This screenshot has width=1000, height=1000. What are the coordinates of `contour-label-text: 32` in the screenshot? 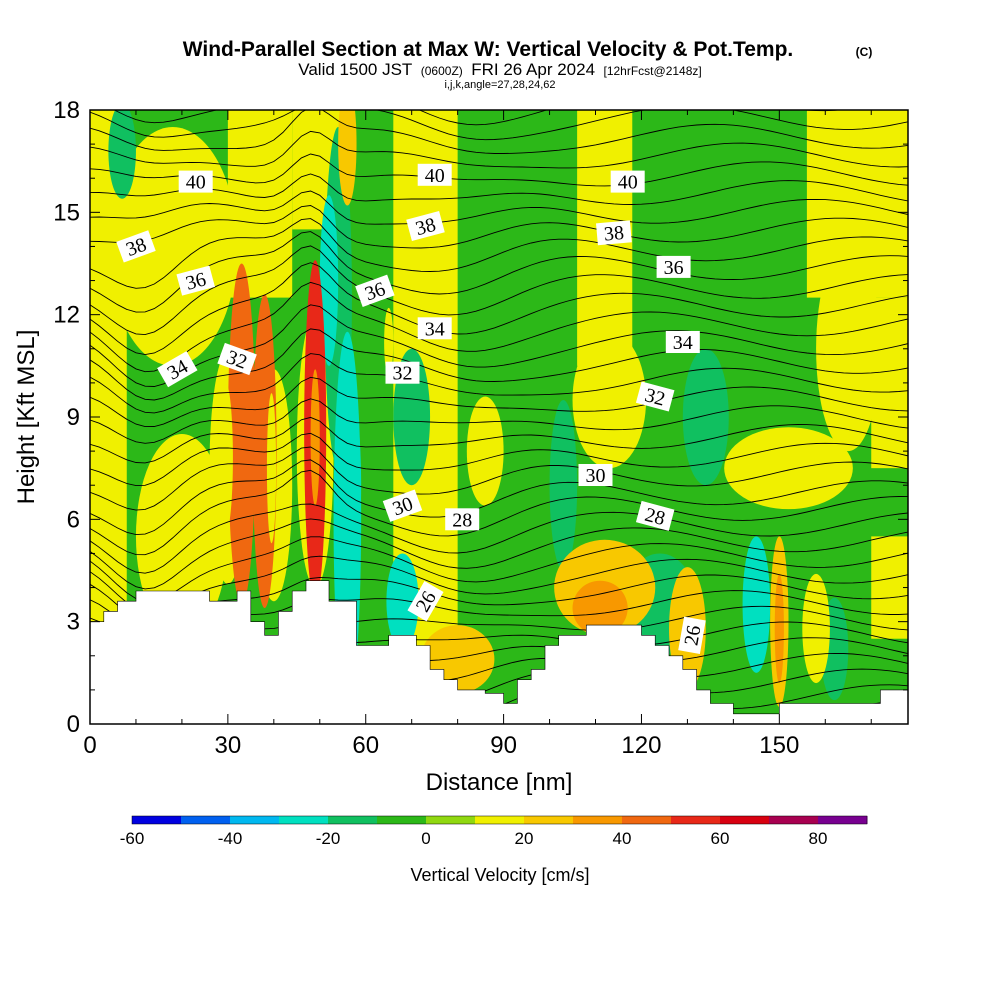 It's located at (403, 374).